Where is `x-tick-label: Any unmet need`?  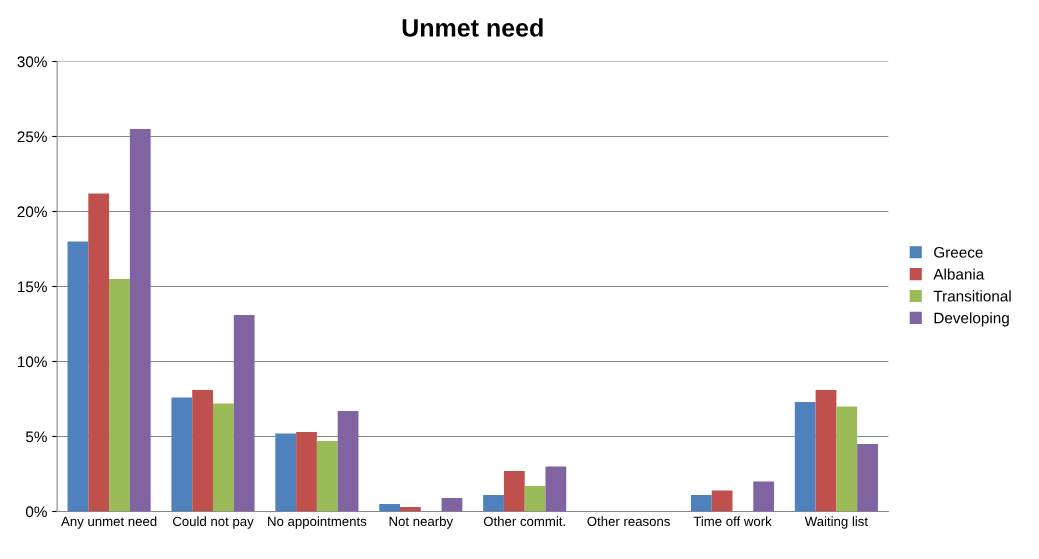 x-tick-label: Any unmet need is located at coordinates (109, 522).